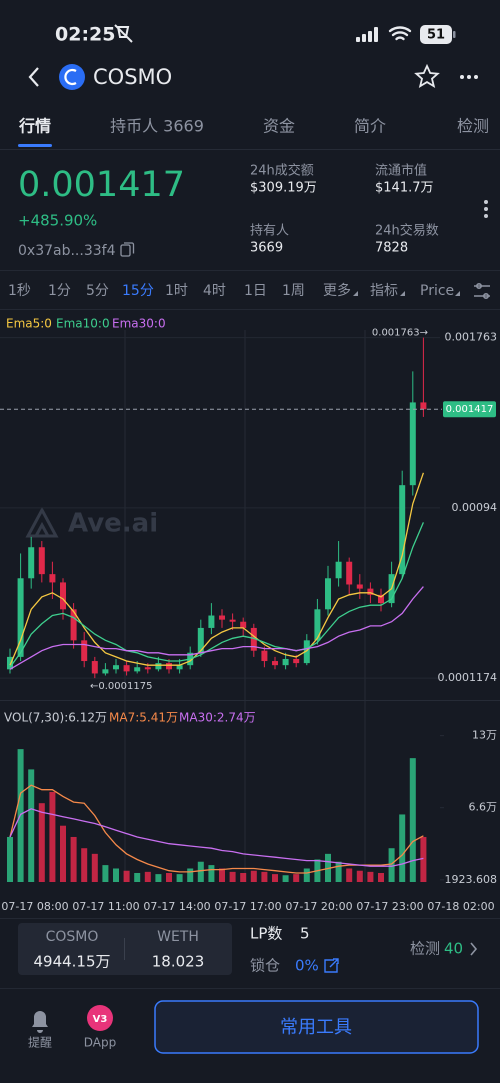 The height and width of the screenshot is (1083, 500). What do you see at coordinates (318, 906) in the screenshot?
I see `x-tick-label: 07-17 20:00` at bounding box center [318, 906].